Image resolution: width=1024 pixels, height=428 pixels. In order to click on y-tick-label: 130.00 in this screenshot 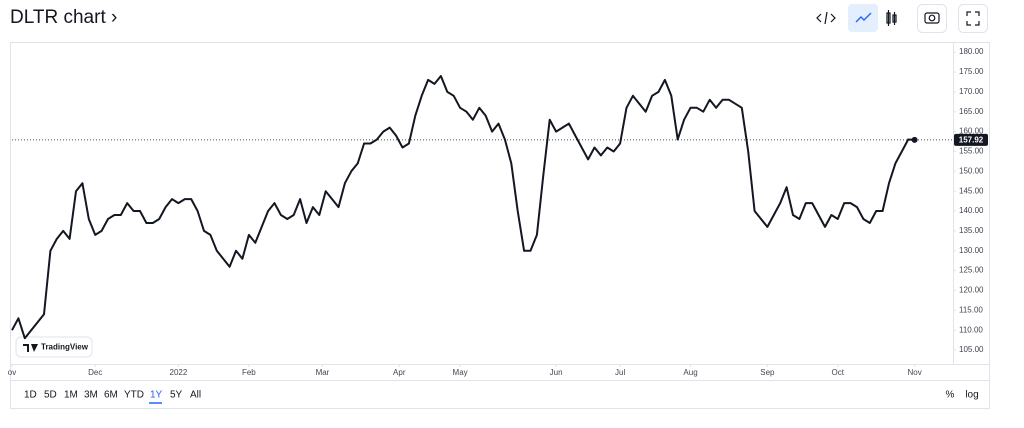, I will do `click(971, 250)`.